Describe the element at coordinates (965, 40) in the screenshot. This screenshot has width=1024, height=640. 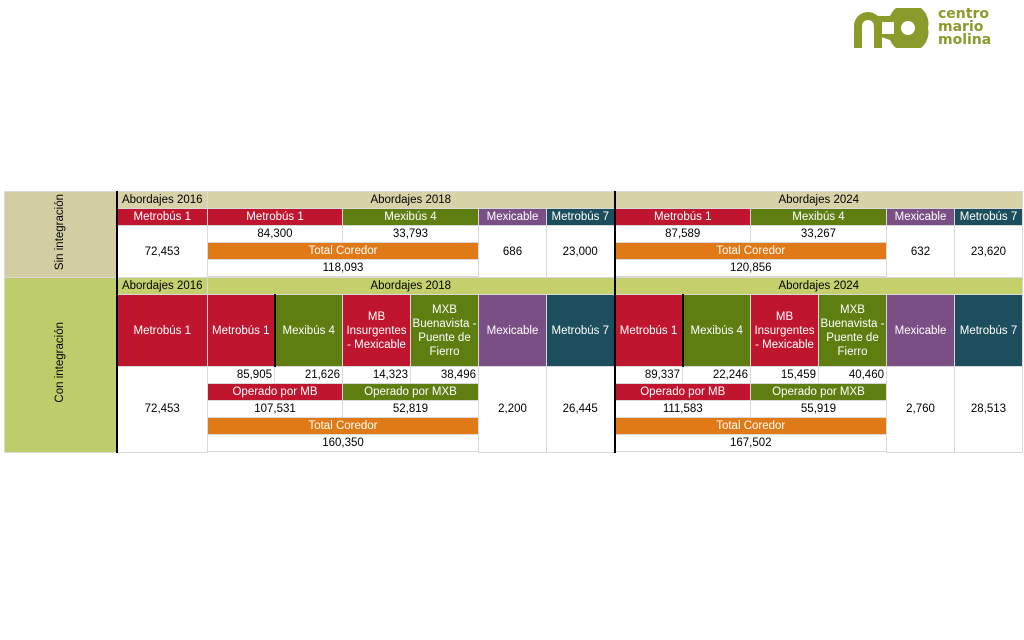
I see `logo-line-3: molina` at that location.